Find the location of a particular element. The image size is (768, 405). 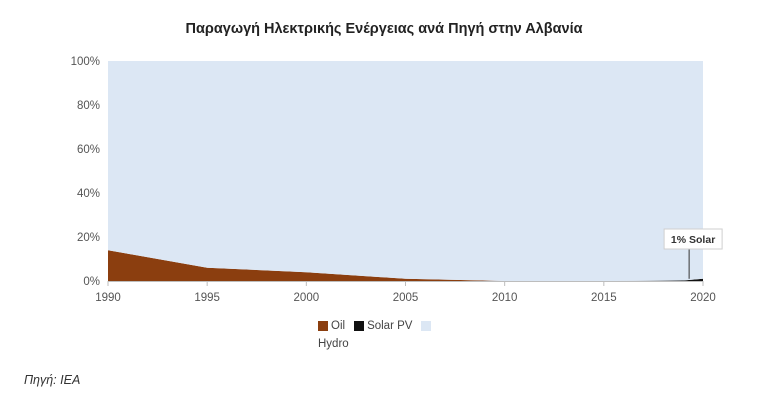

legend-item-hydro is located at coordinates (426, 326).